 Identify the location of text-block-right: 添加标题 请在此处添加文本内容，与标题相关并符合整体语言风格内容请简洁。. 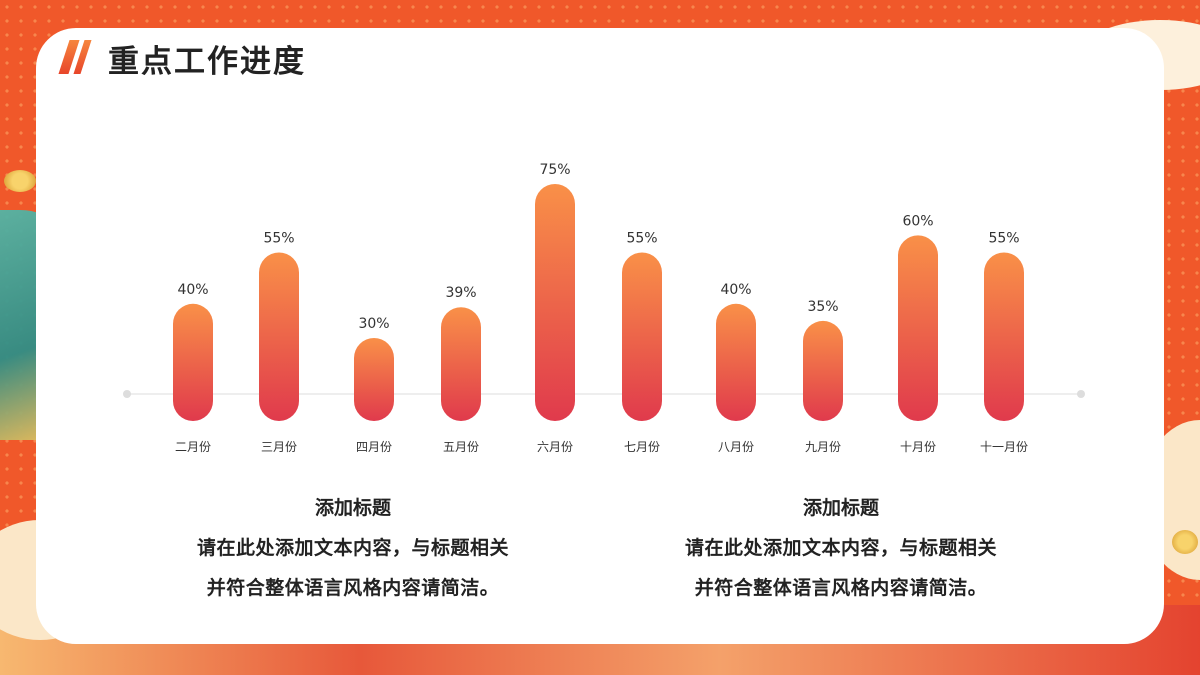
(841, 548).